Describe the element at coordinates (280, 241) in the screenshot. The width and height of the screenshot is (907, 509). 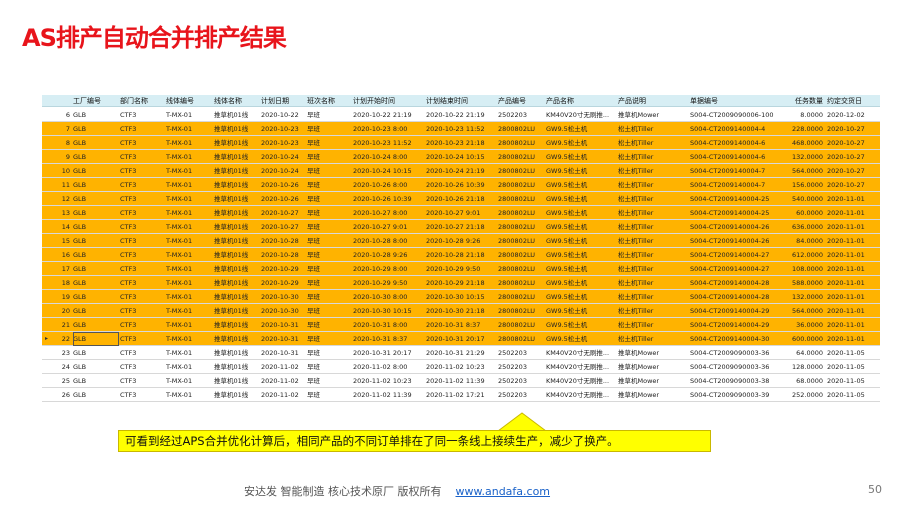
I see `table-cell: 2020-10-28` at that location.